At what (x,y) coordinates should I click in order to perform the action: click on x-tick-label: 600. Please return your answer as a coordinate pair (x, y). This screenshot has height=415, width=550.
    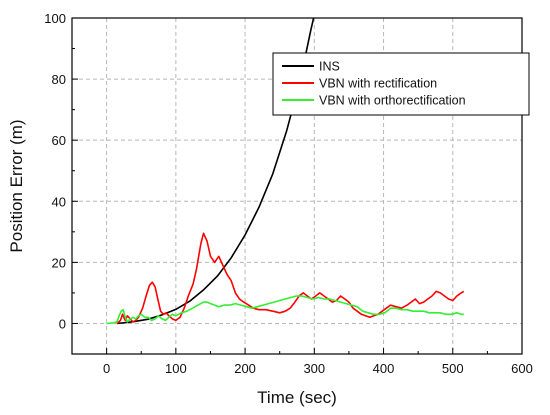
    Looking at the image, I should click on (522, 368).